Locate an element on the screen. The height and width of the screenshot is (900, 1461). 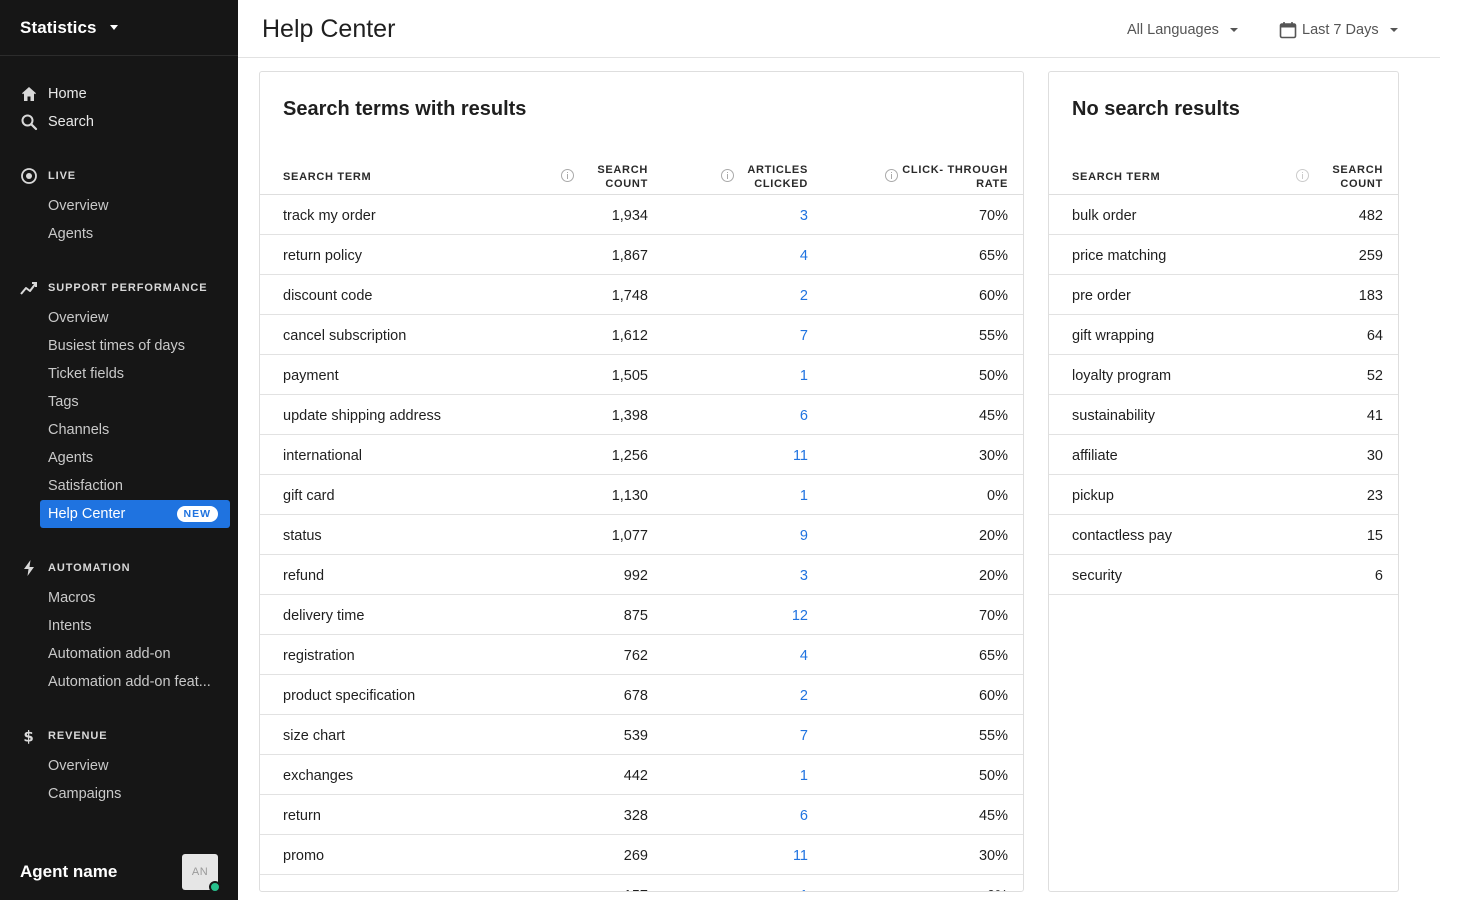
table-row: exchanges 442 1 50% is located at coordinates (641, 775).